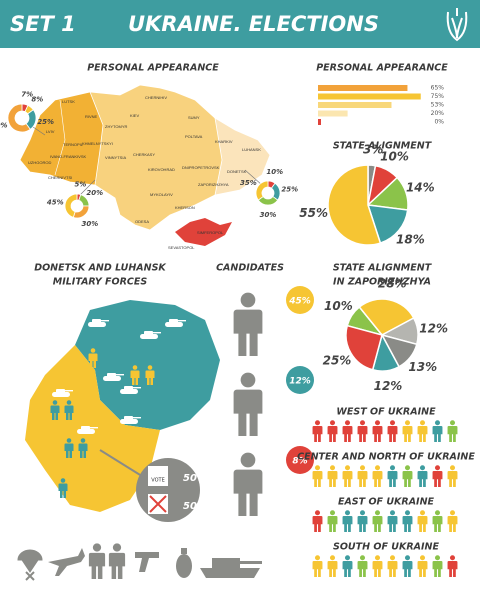 The height and width of the screenshot is (600, 480). I want to click on city-label: KHERSON, so click(185, 207).